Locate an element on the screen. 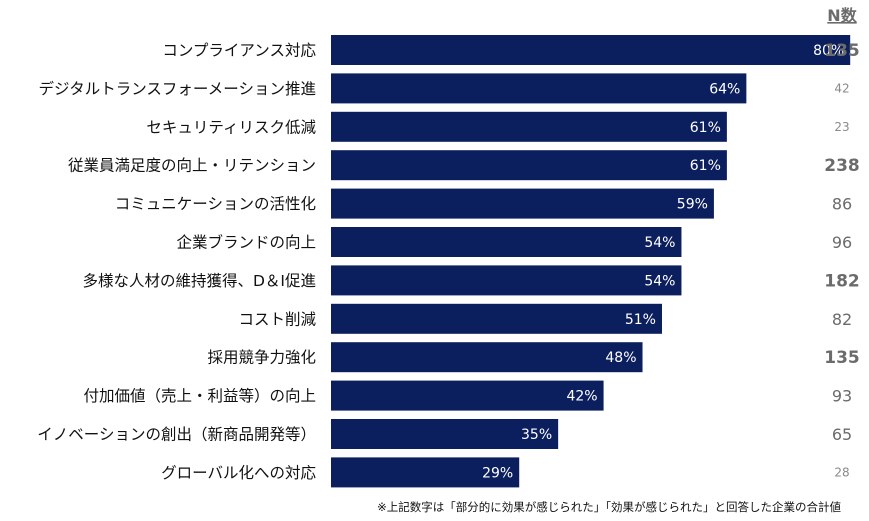 The height and width of the screenshot is (521, 869). n-count-value: 182 is located at coordinates (842, 281).